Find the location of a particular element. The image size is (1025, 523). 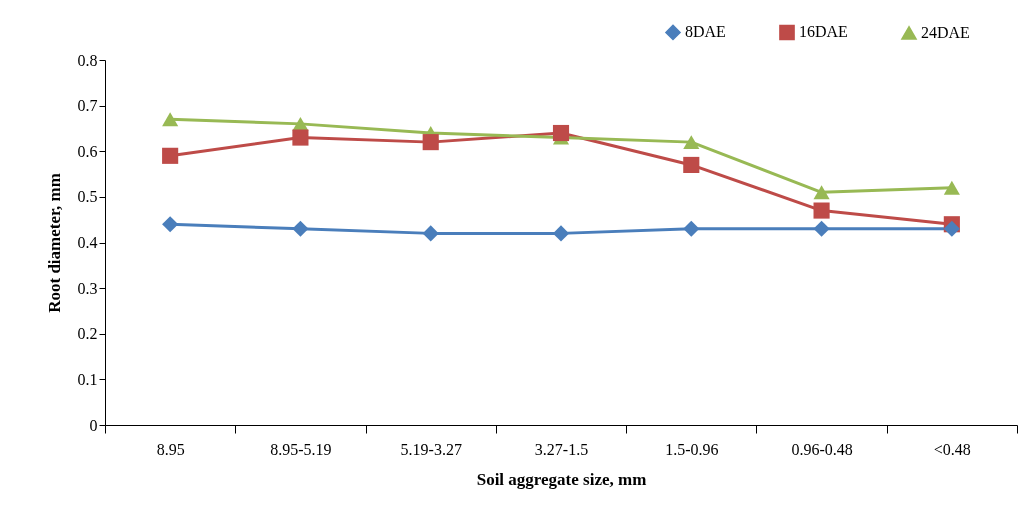

legend-label: 24DAE is located at coordinates (945, 32).